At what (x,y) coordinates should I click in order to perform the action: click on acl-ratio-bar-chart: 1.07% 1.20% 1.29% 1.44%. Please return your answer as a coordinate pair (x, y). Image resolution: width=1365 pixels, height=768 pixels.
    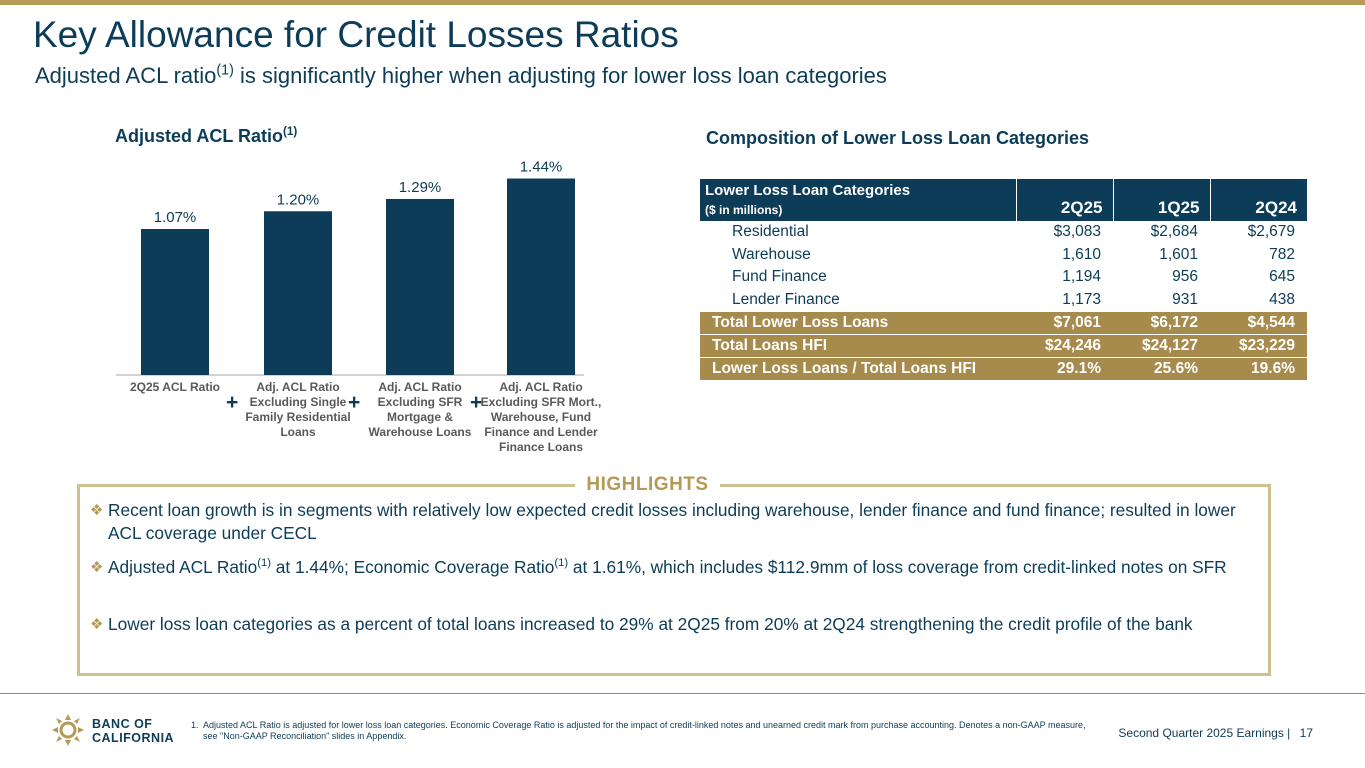
    Looking at the image, I should click on (350, 267).